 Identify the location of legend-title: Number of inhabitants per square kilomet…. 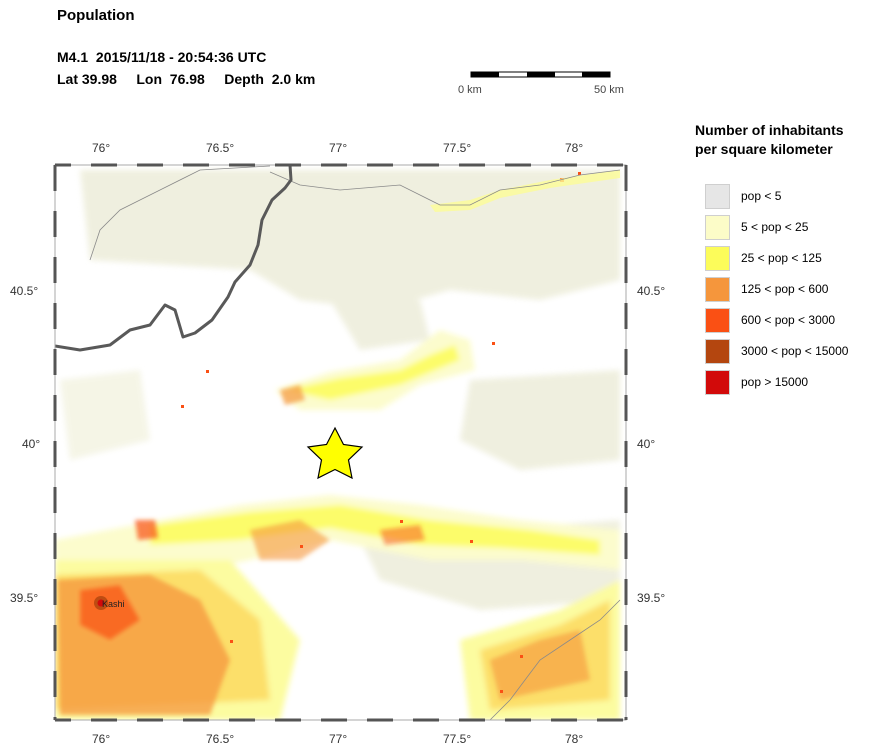
(769, 140).